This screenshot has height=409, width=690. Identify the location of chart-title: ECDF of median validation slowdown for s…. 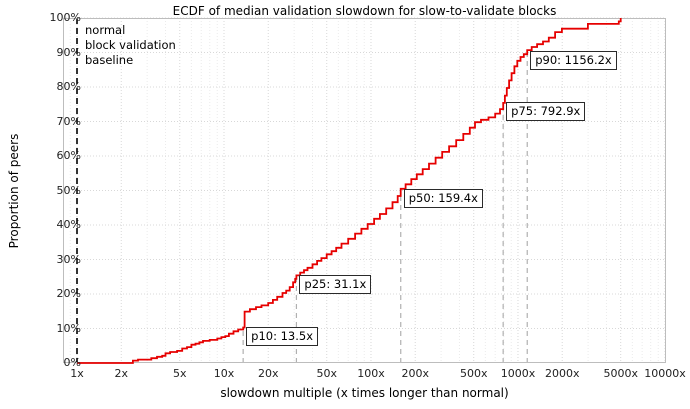
(364, 11).